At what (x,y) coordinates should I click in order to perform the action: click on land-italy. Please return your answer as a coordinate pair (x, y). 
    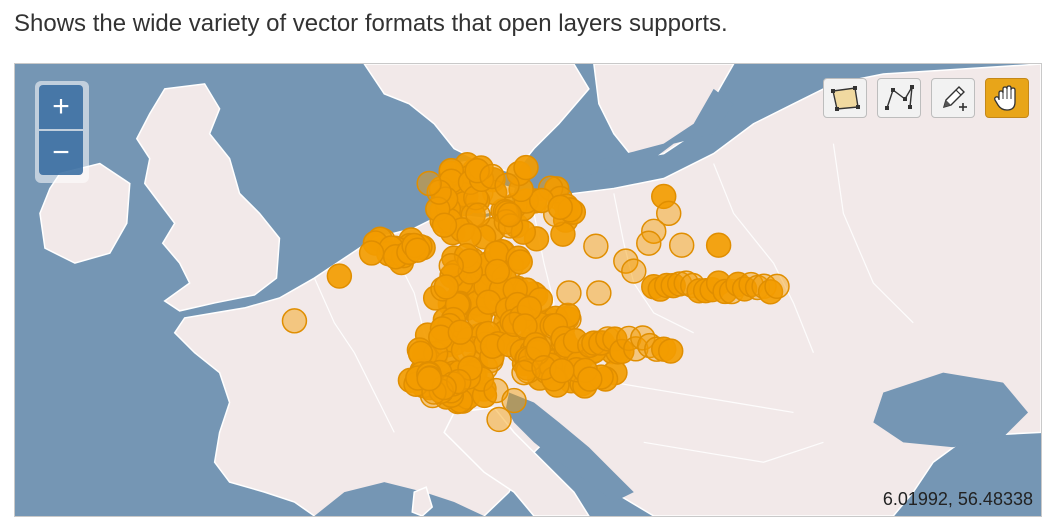
    Looking at the image, I should click on (516, 461).